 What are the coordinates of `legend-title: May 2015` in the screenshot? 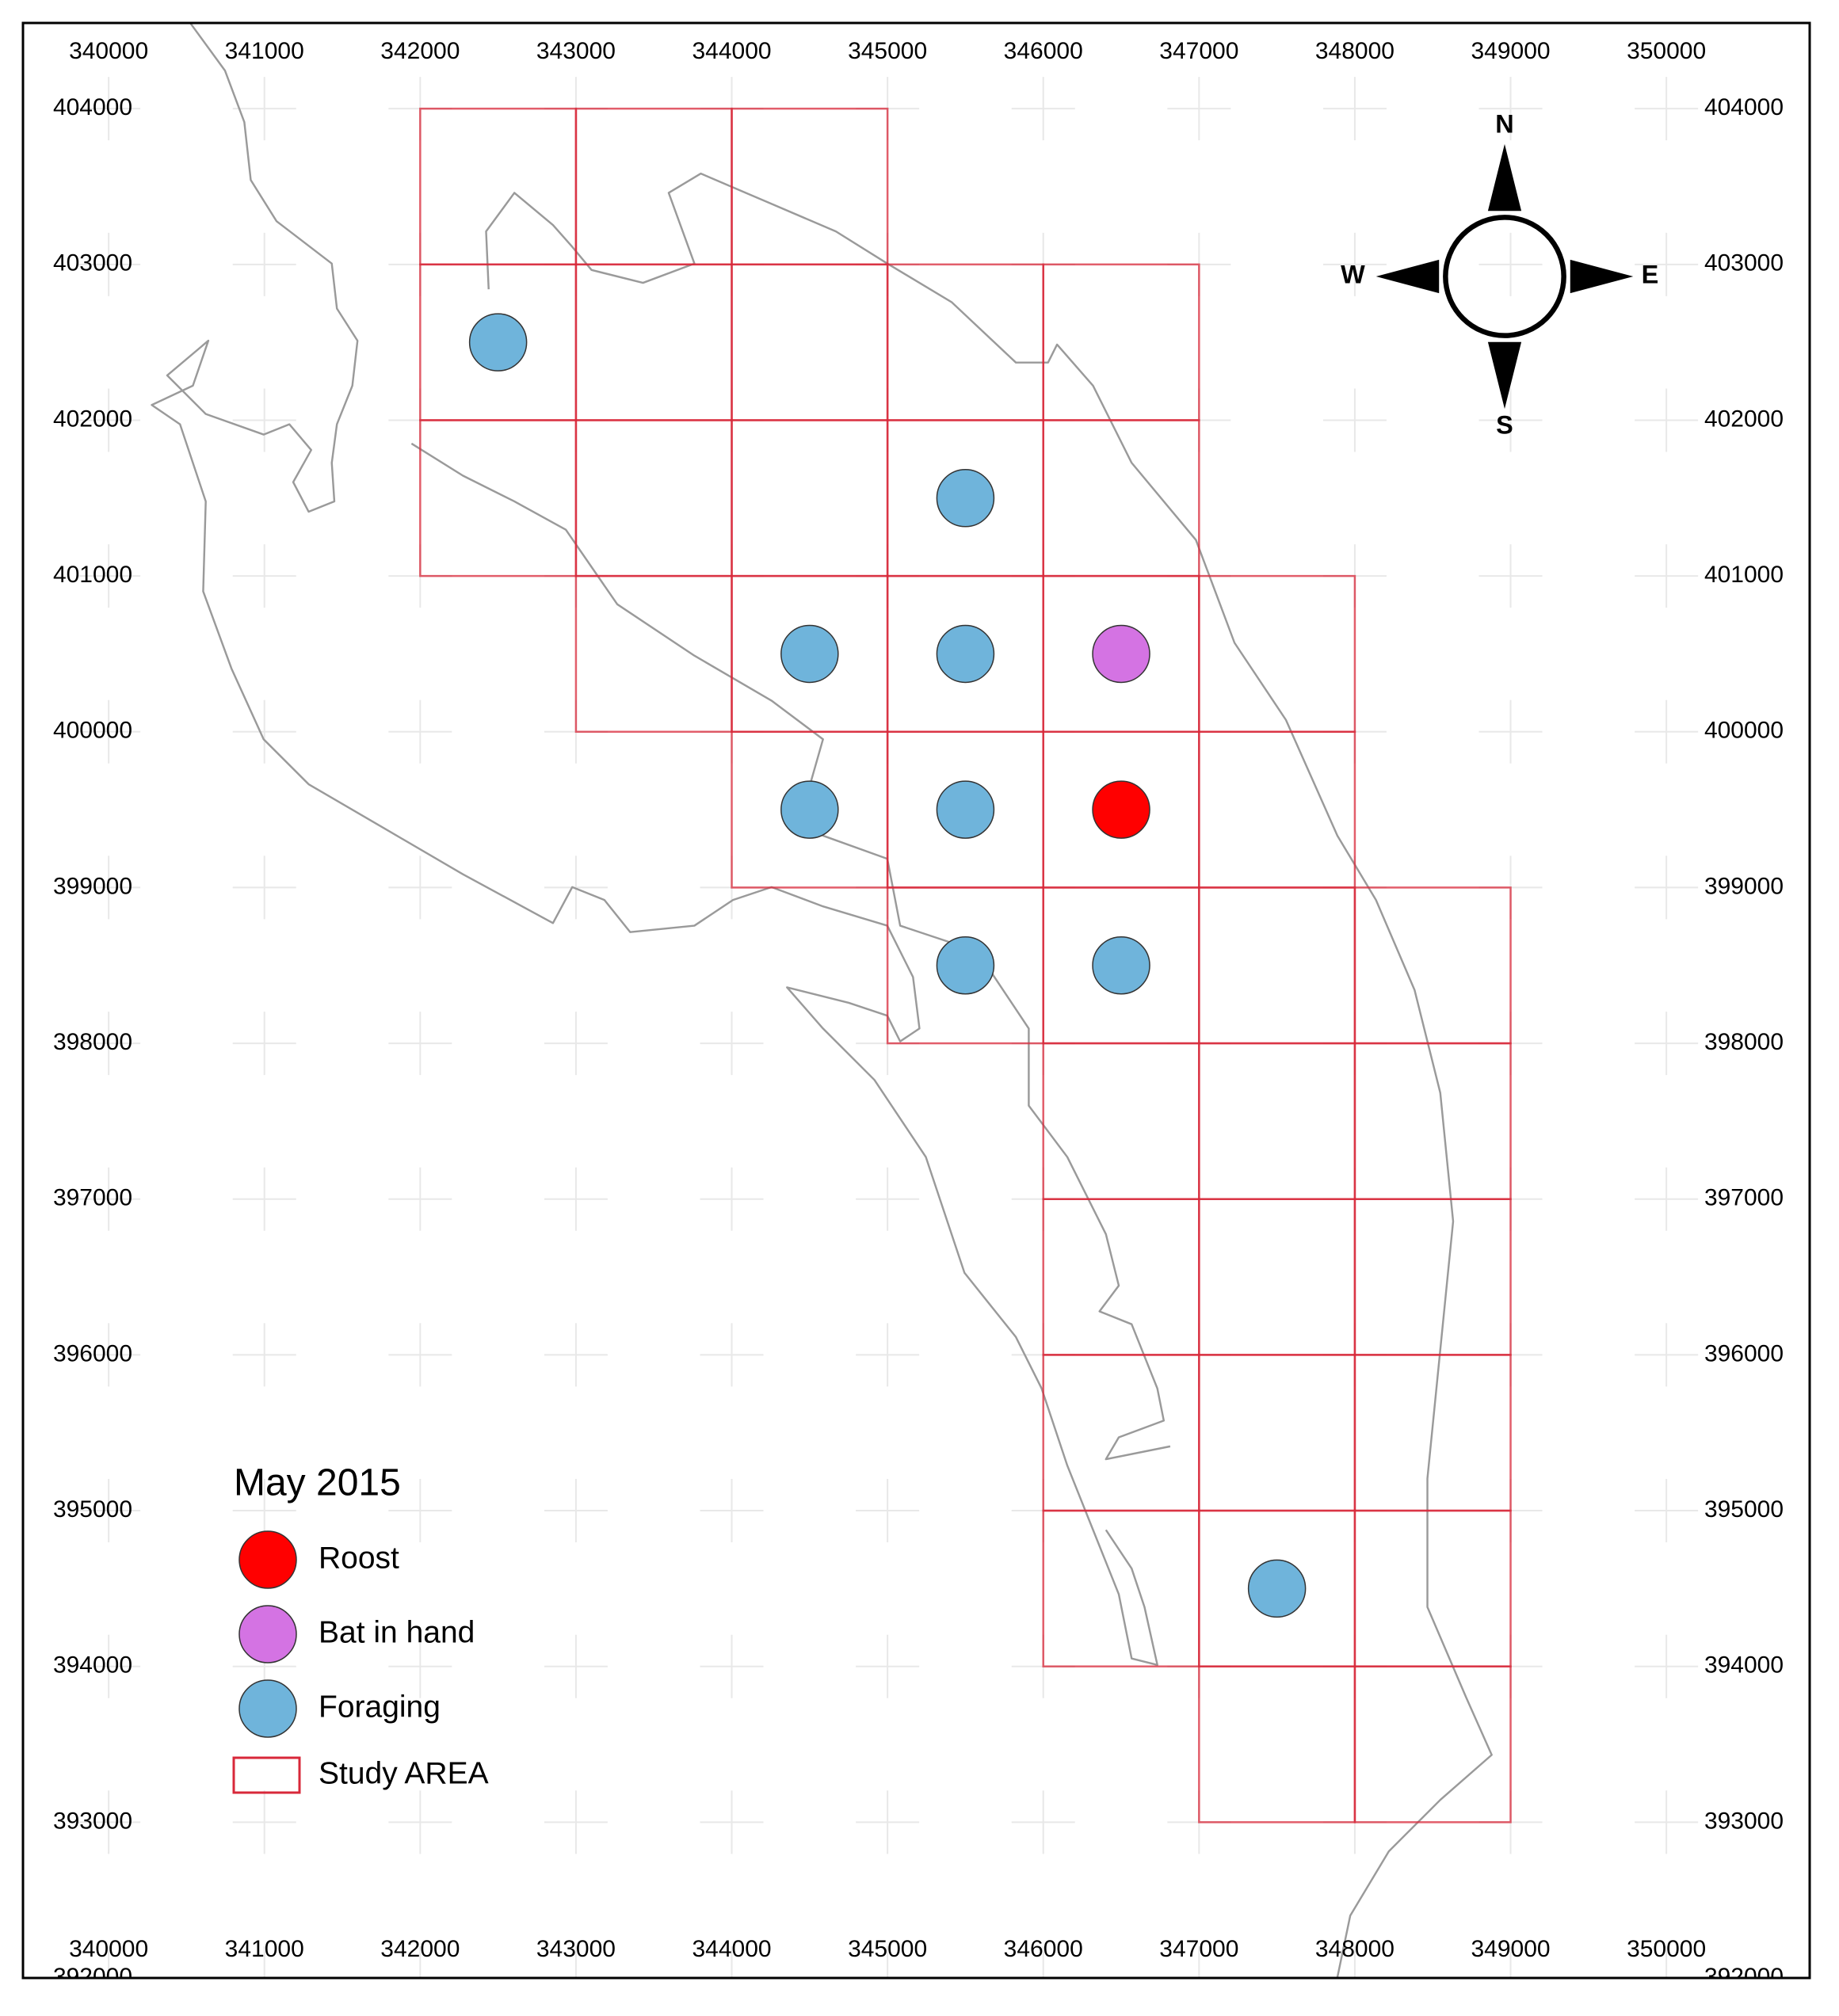 It's located at (317, 1483).